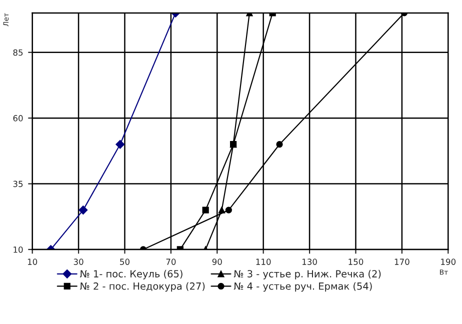 The width and height of the screenshot is (462, 324). I want to click on legend-label: № 3 - устье р. Ниж. Речка (2), so click(307, 275).